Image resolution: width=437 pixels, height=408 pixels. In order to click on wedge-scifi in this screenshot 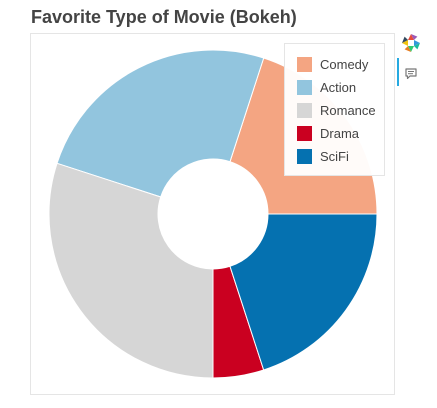, I will do `click(303, 292)`.